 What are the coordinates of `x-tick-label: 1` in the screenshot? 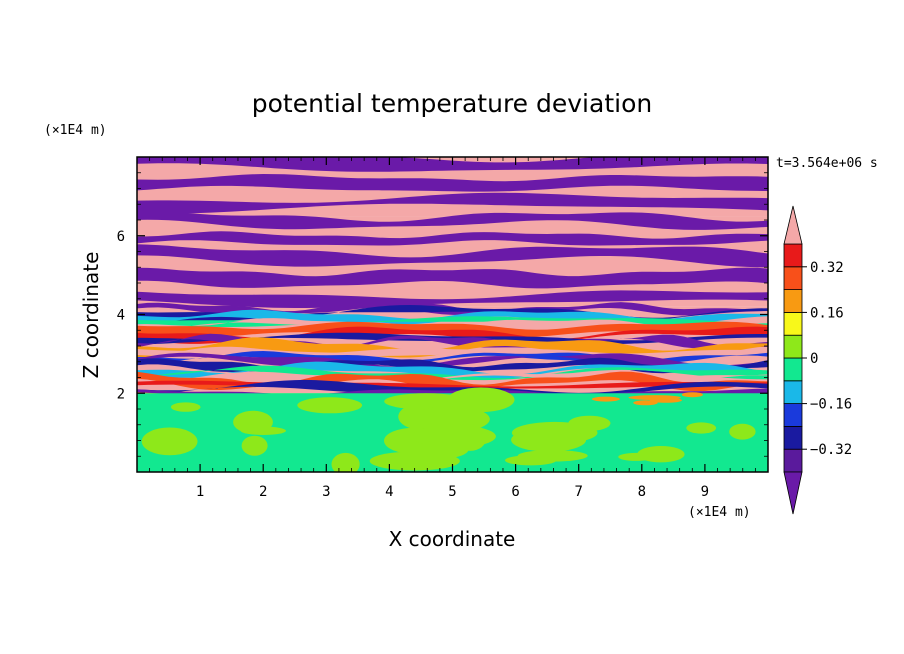 It's located at (200, 492).